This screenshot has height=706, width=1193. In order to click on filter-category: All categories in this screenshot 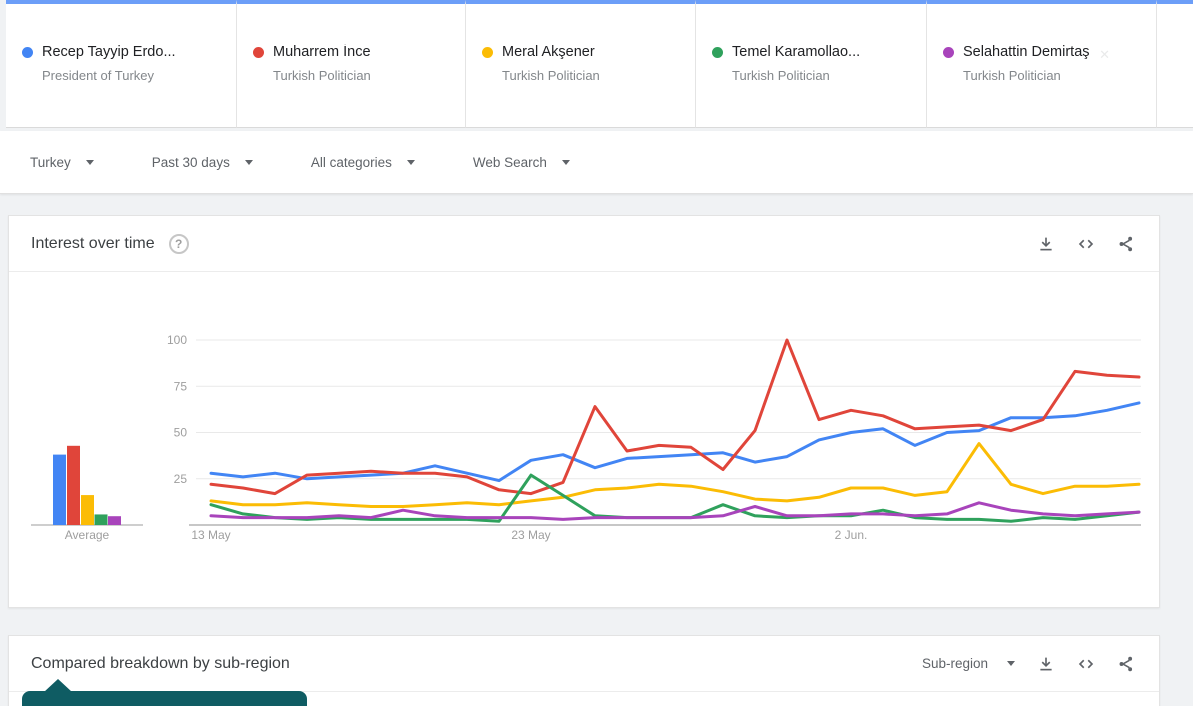, I will do `click(363, 162)`.